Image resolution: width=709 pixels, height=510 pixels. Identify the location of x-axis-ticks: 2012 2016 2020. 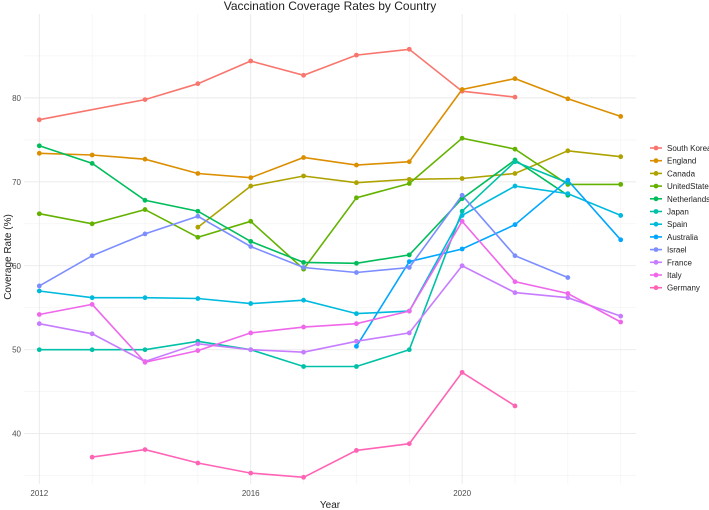
(250, 493).